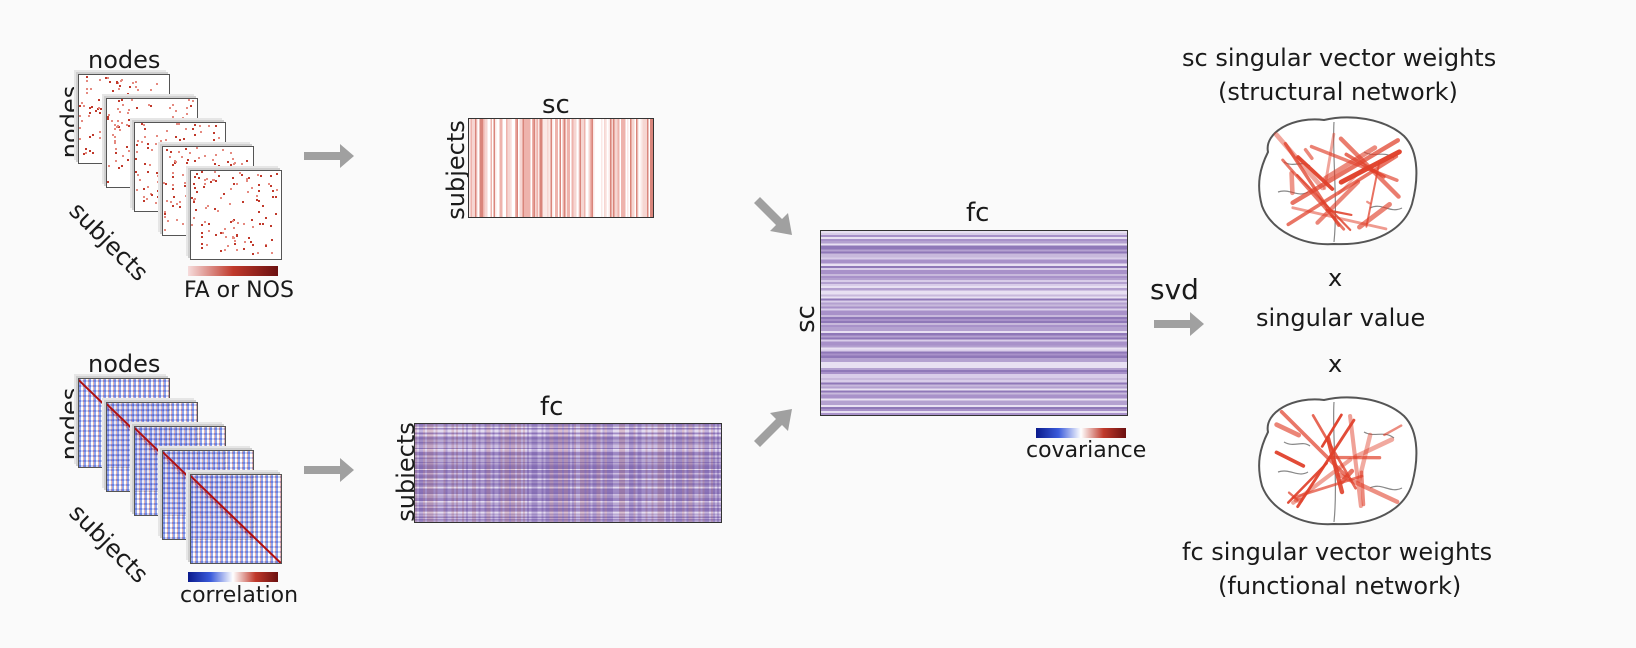  I want to click on covariance-colorbar, so click(1081, 433).